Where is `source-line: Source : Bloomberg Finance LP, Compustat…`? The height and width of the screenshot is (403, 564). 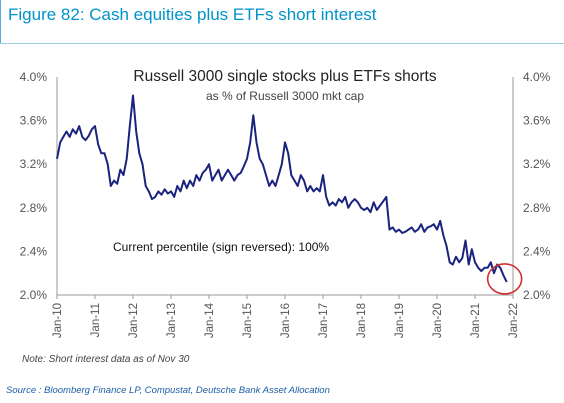 source-line: Source : Bloomberg Finance LP, Compustat… is located at coordinates (168, 390).